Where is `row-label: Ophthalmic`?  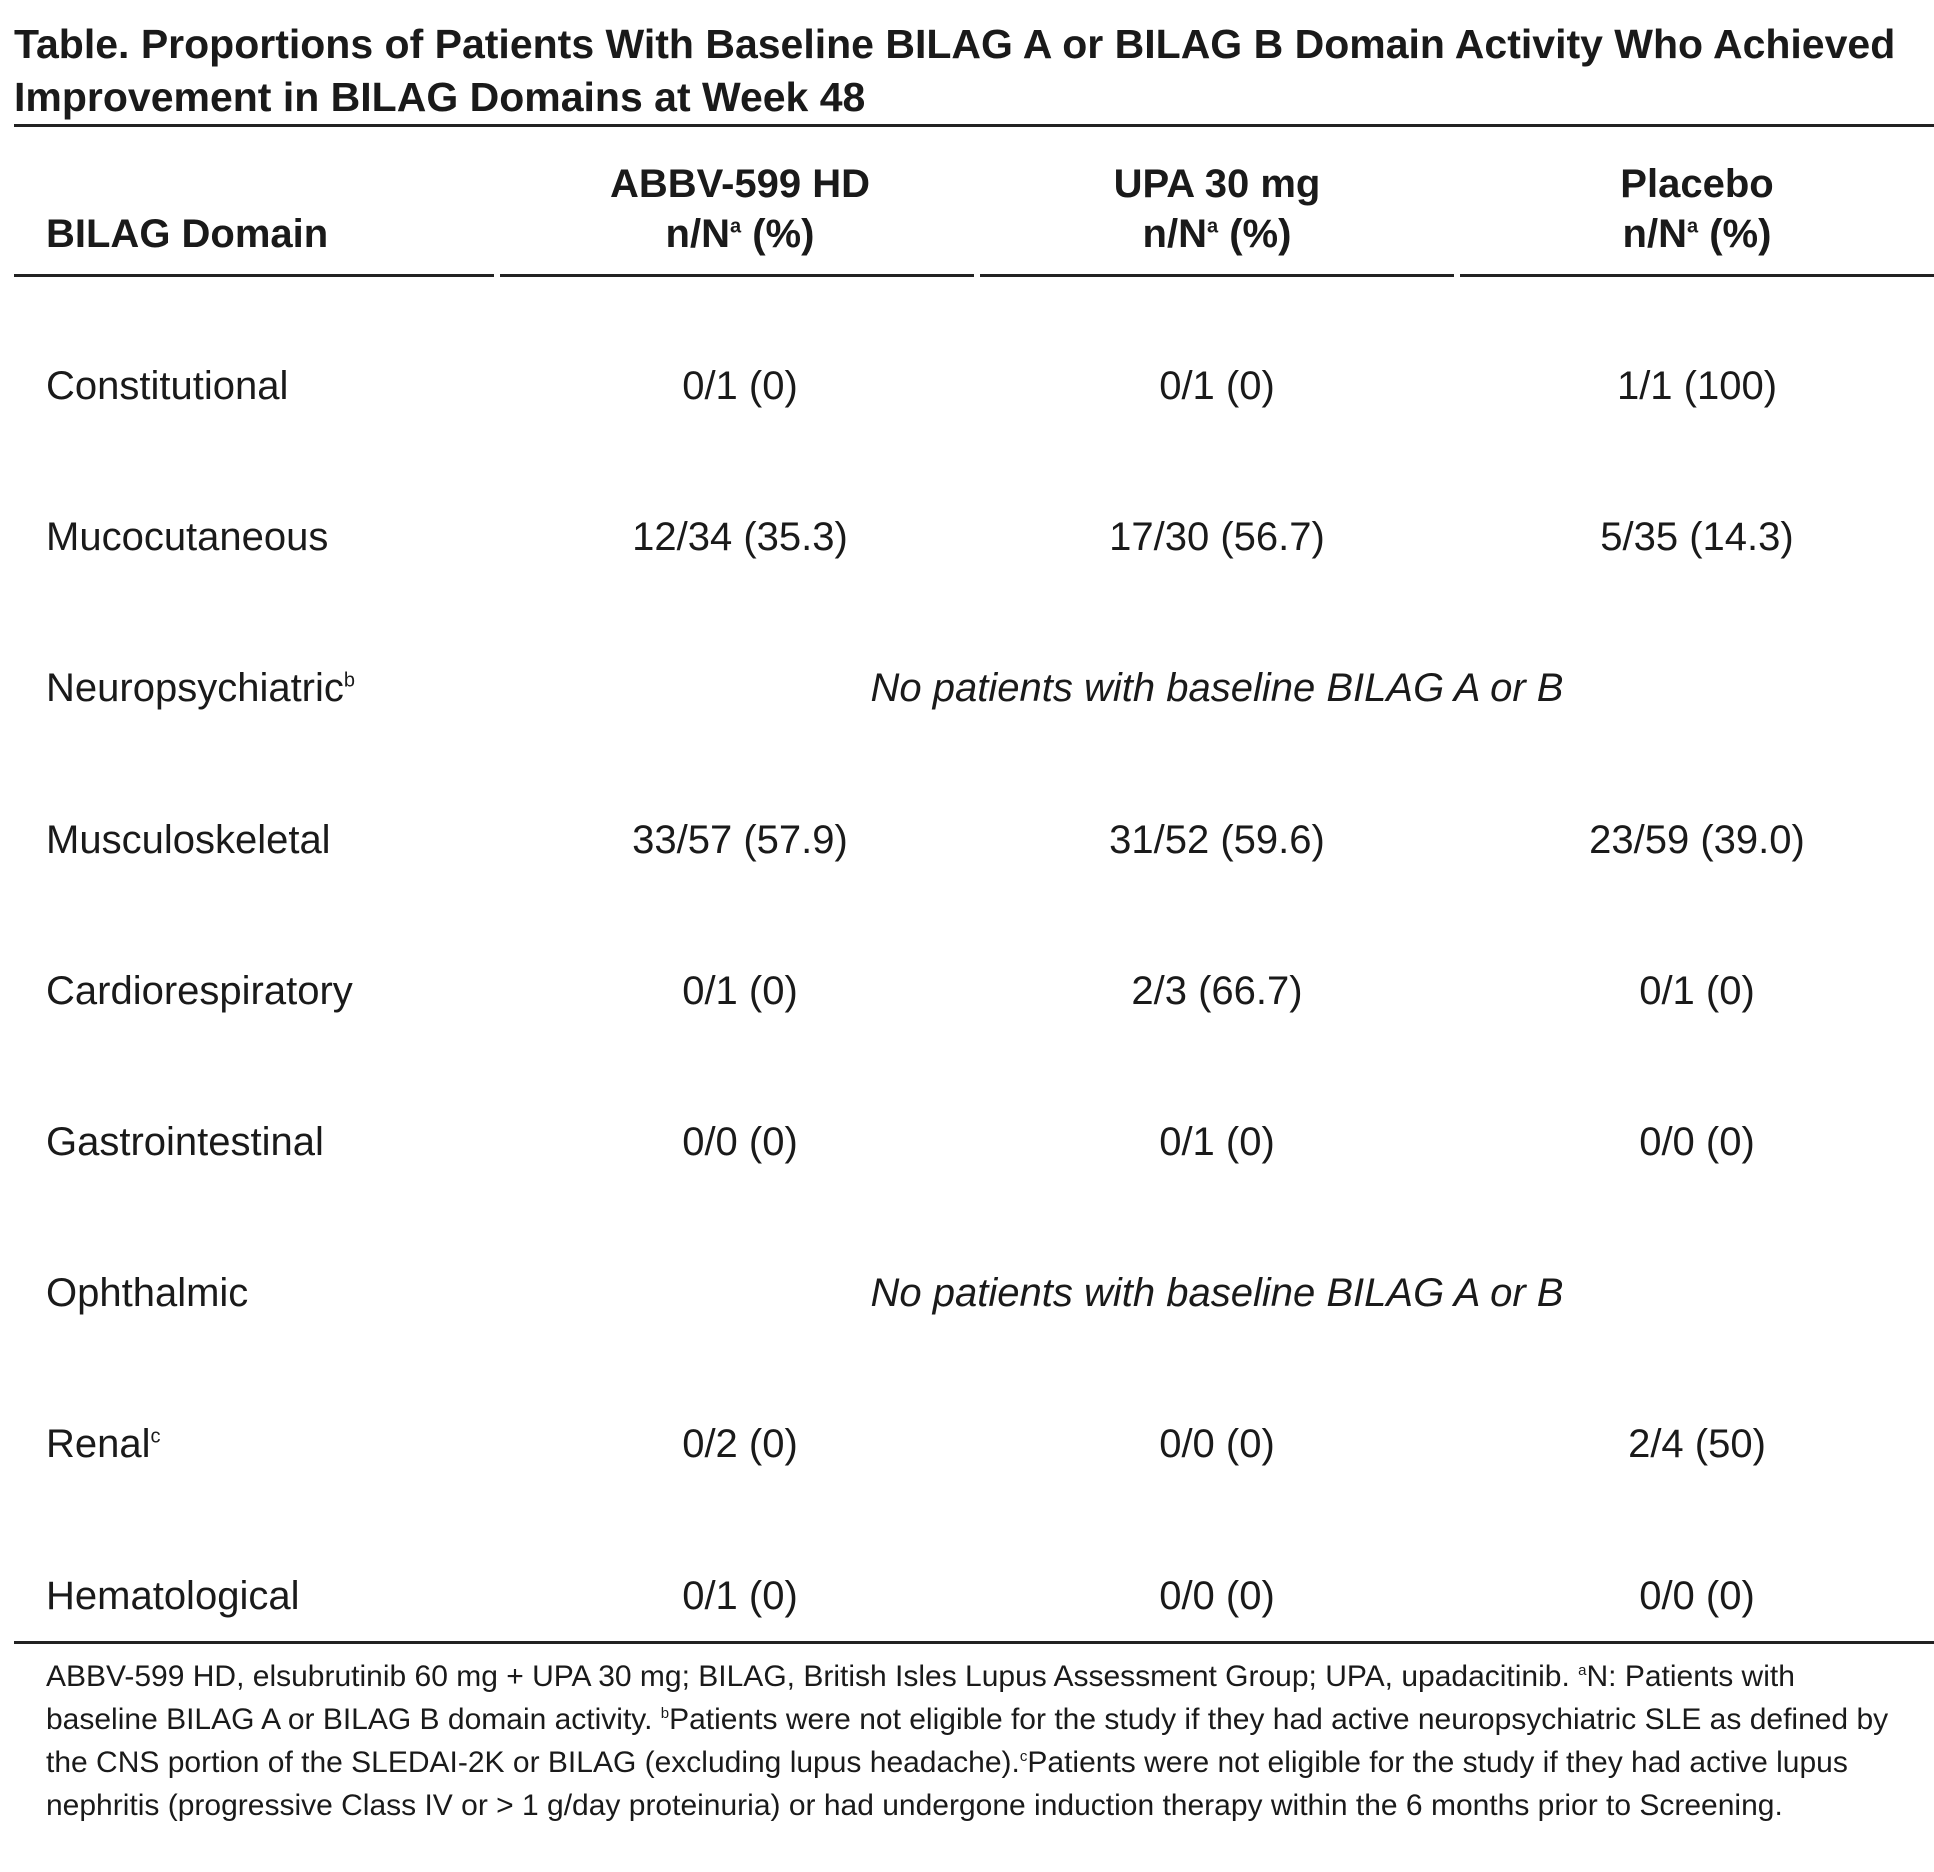 row-label: Ophthalmic is located at coordinates (147, 1293).